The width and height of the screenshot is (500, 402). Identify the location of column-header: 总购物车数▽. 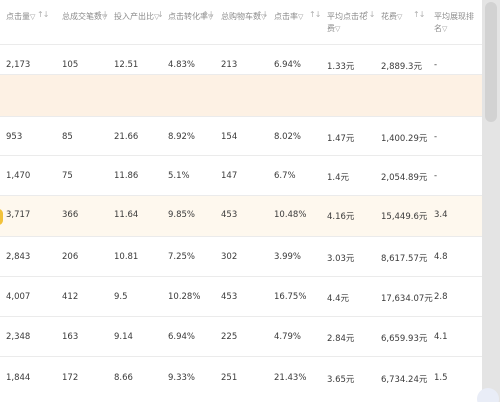
(245, 17).